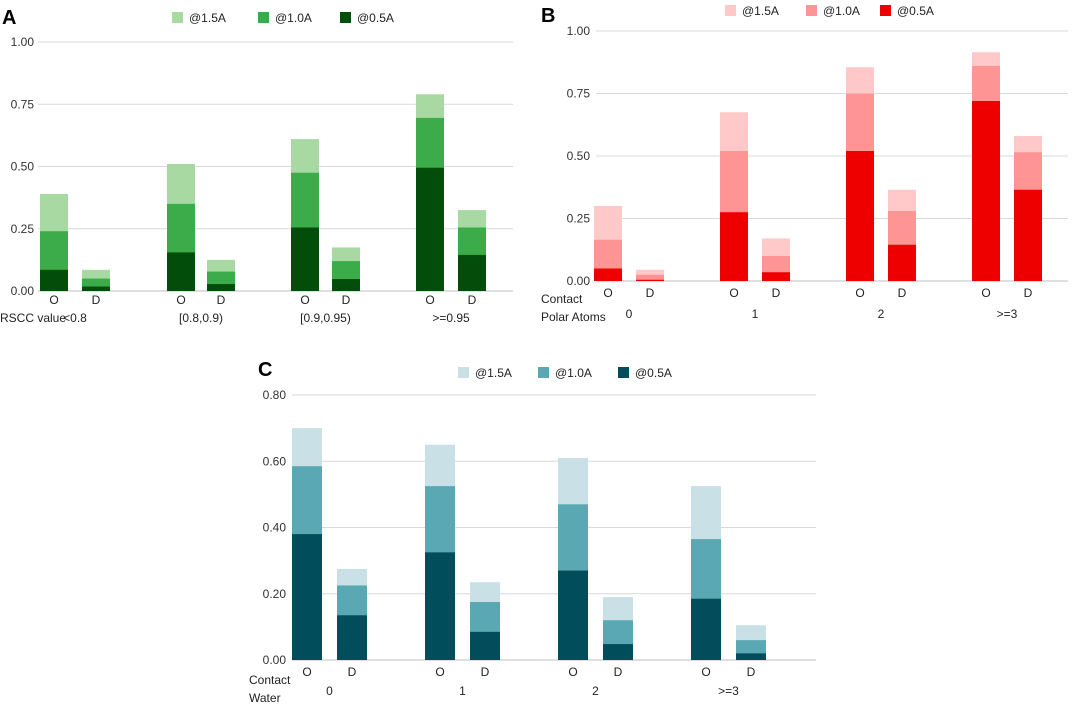 The height and width of the screenshot is (705, 1072). I want to click on panel-label-a: A, so click(9, 18).